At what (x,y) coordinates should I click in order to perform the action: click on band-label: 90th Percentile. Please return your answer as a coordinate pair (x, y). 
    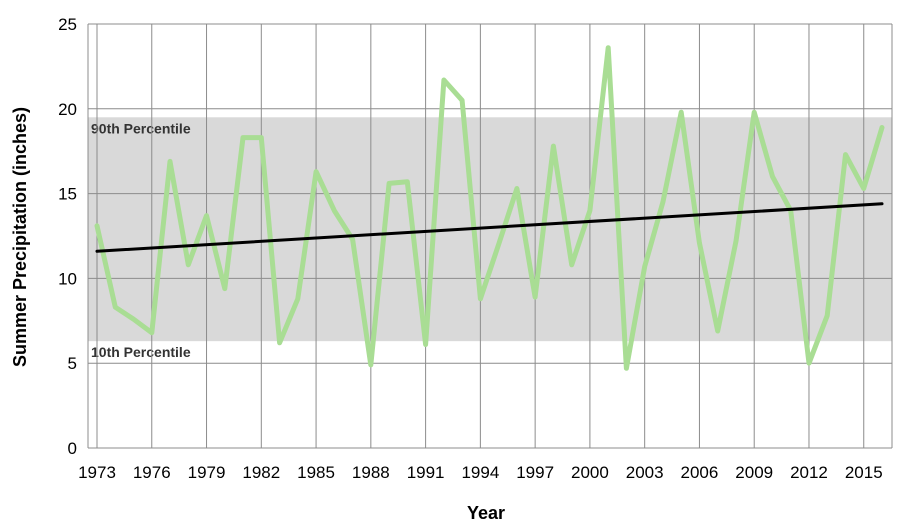
    Looking at the image, I should click on (141, 128).